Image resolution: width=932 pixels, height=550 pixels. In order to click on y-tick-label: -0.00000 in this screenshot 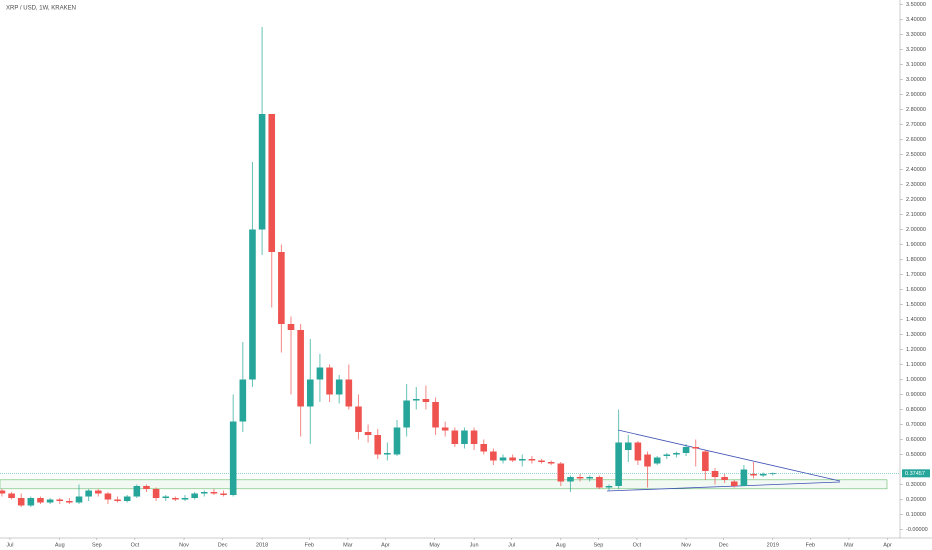, I will do `click(917, 530)`.